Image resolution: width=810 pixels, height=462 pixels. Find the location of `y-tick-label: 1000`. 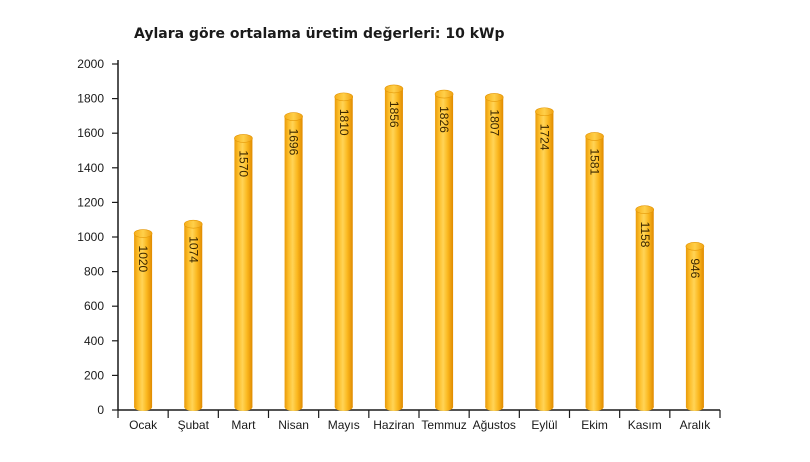

y-tick-label: 1000 is located at coordinates (90, 237).